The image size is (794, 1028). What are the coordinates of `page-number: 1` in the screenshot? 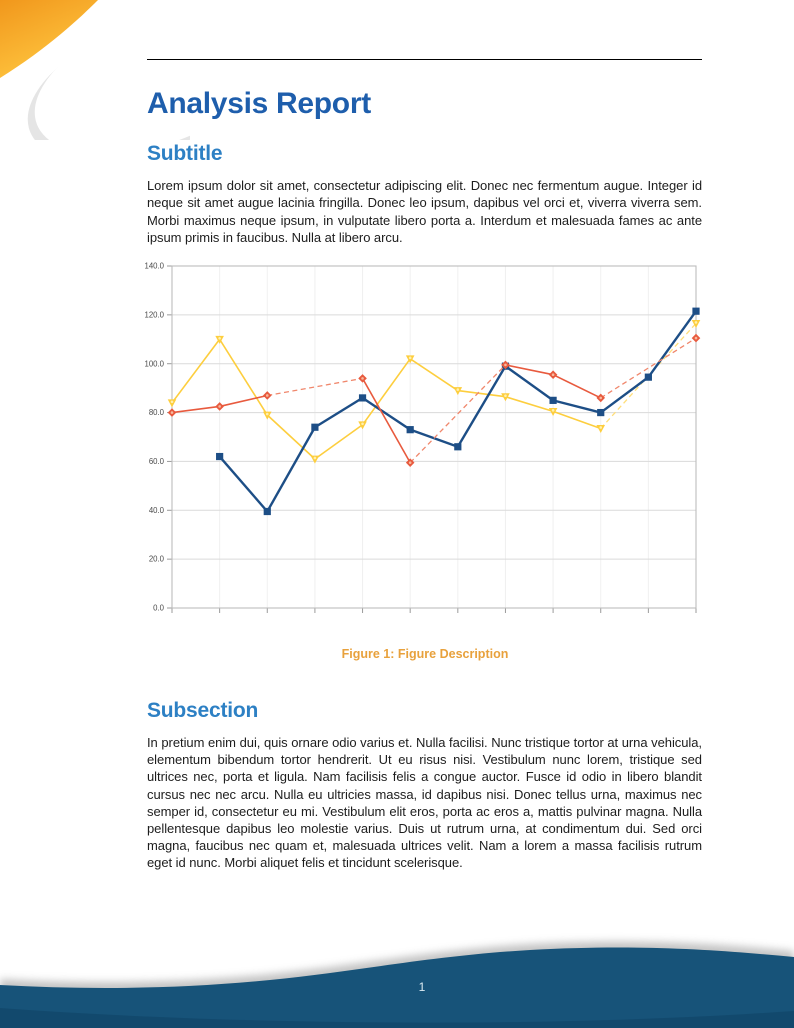 It's located at (422, 987).